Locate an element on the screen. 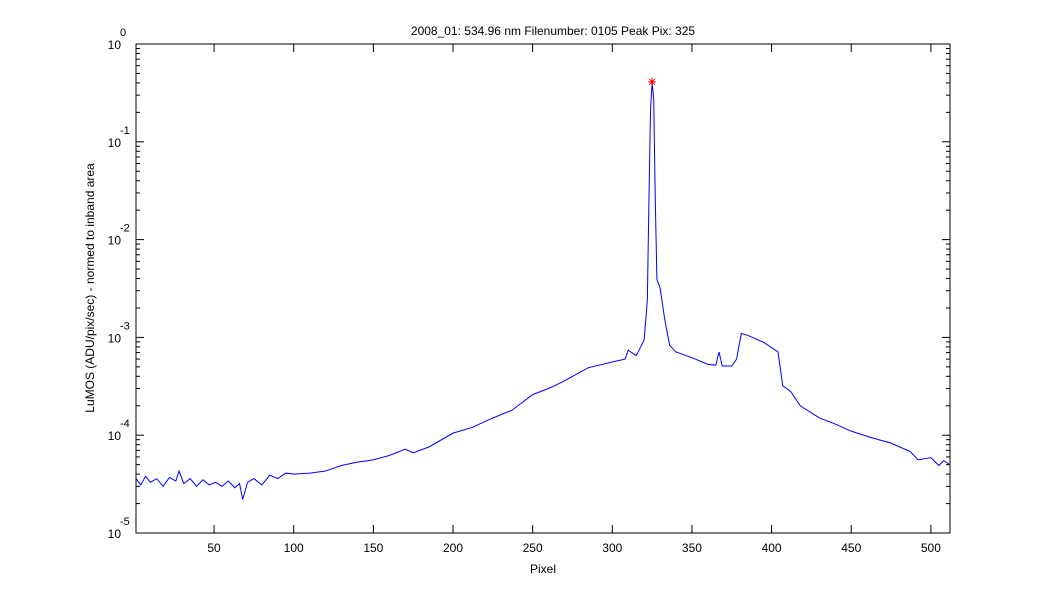 The image size is (1050, 600). x-tick-label: 500 is located at coordinates (931, 548).